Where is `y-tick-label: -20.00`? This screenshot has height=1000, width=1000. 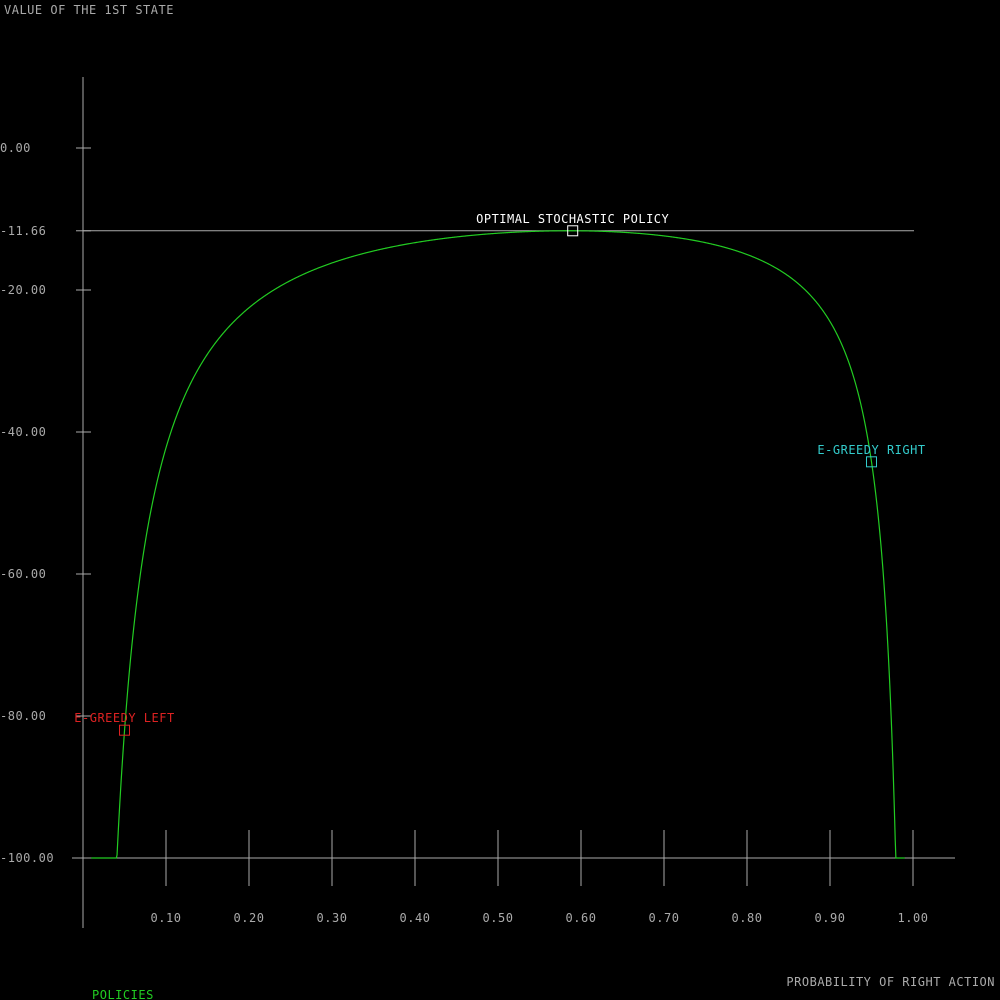 y-tick-label: -20.00 is located at coordinates (23, 290).